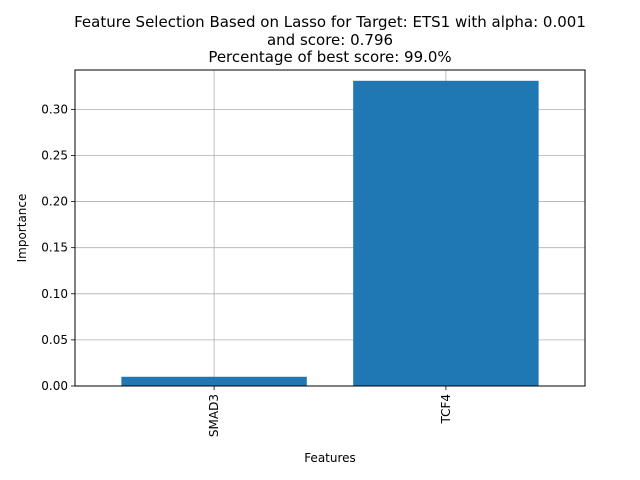  Describe the element at coordinates (54, 155) in the screenshot. I see `y-tick-label: 0.25` at that location.